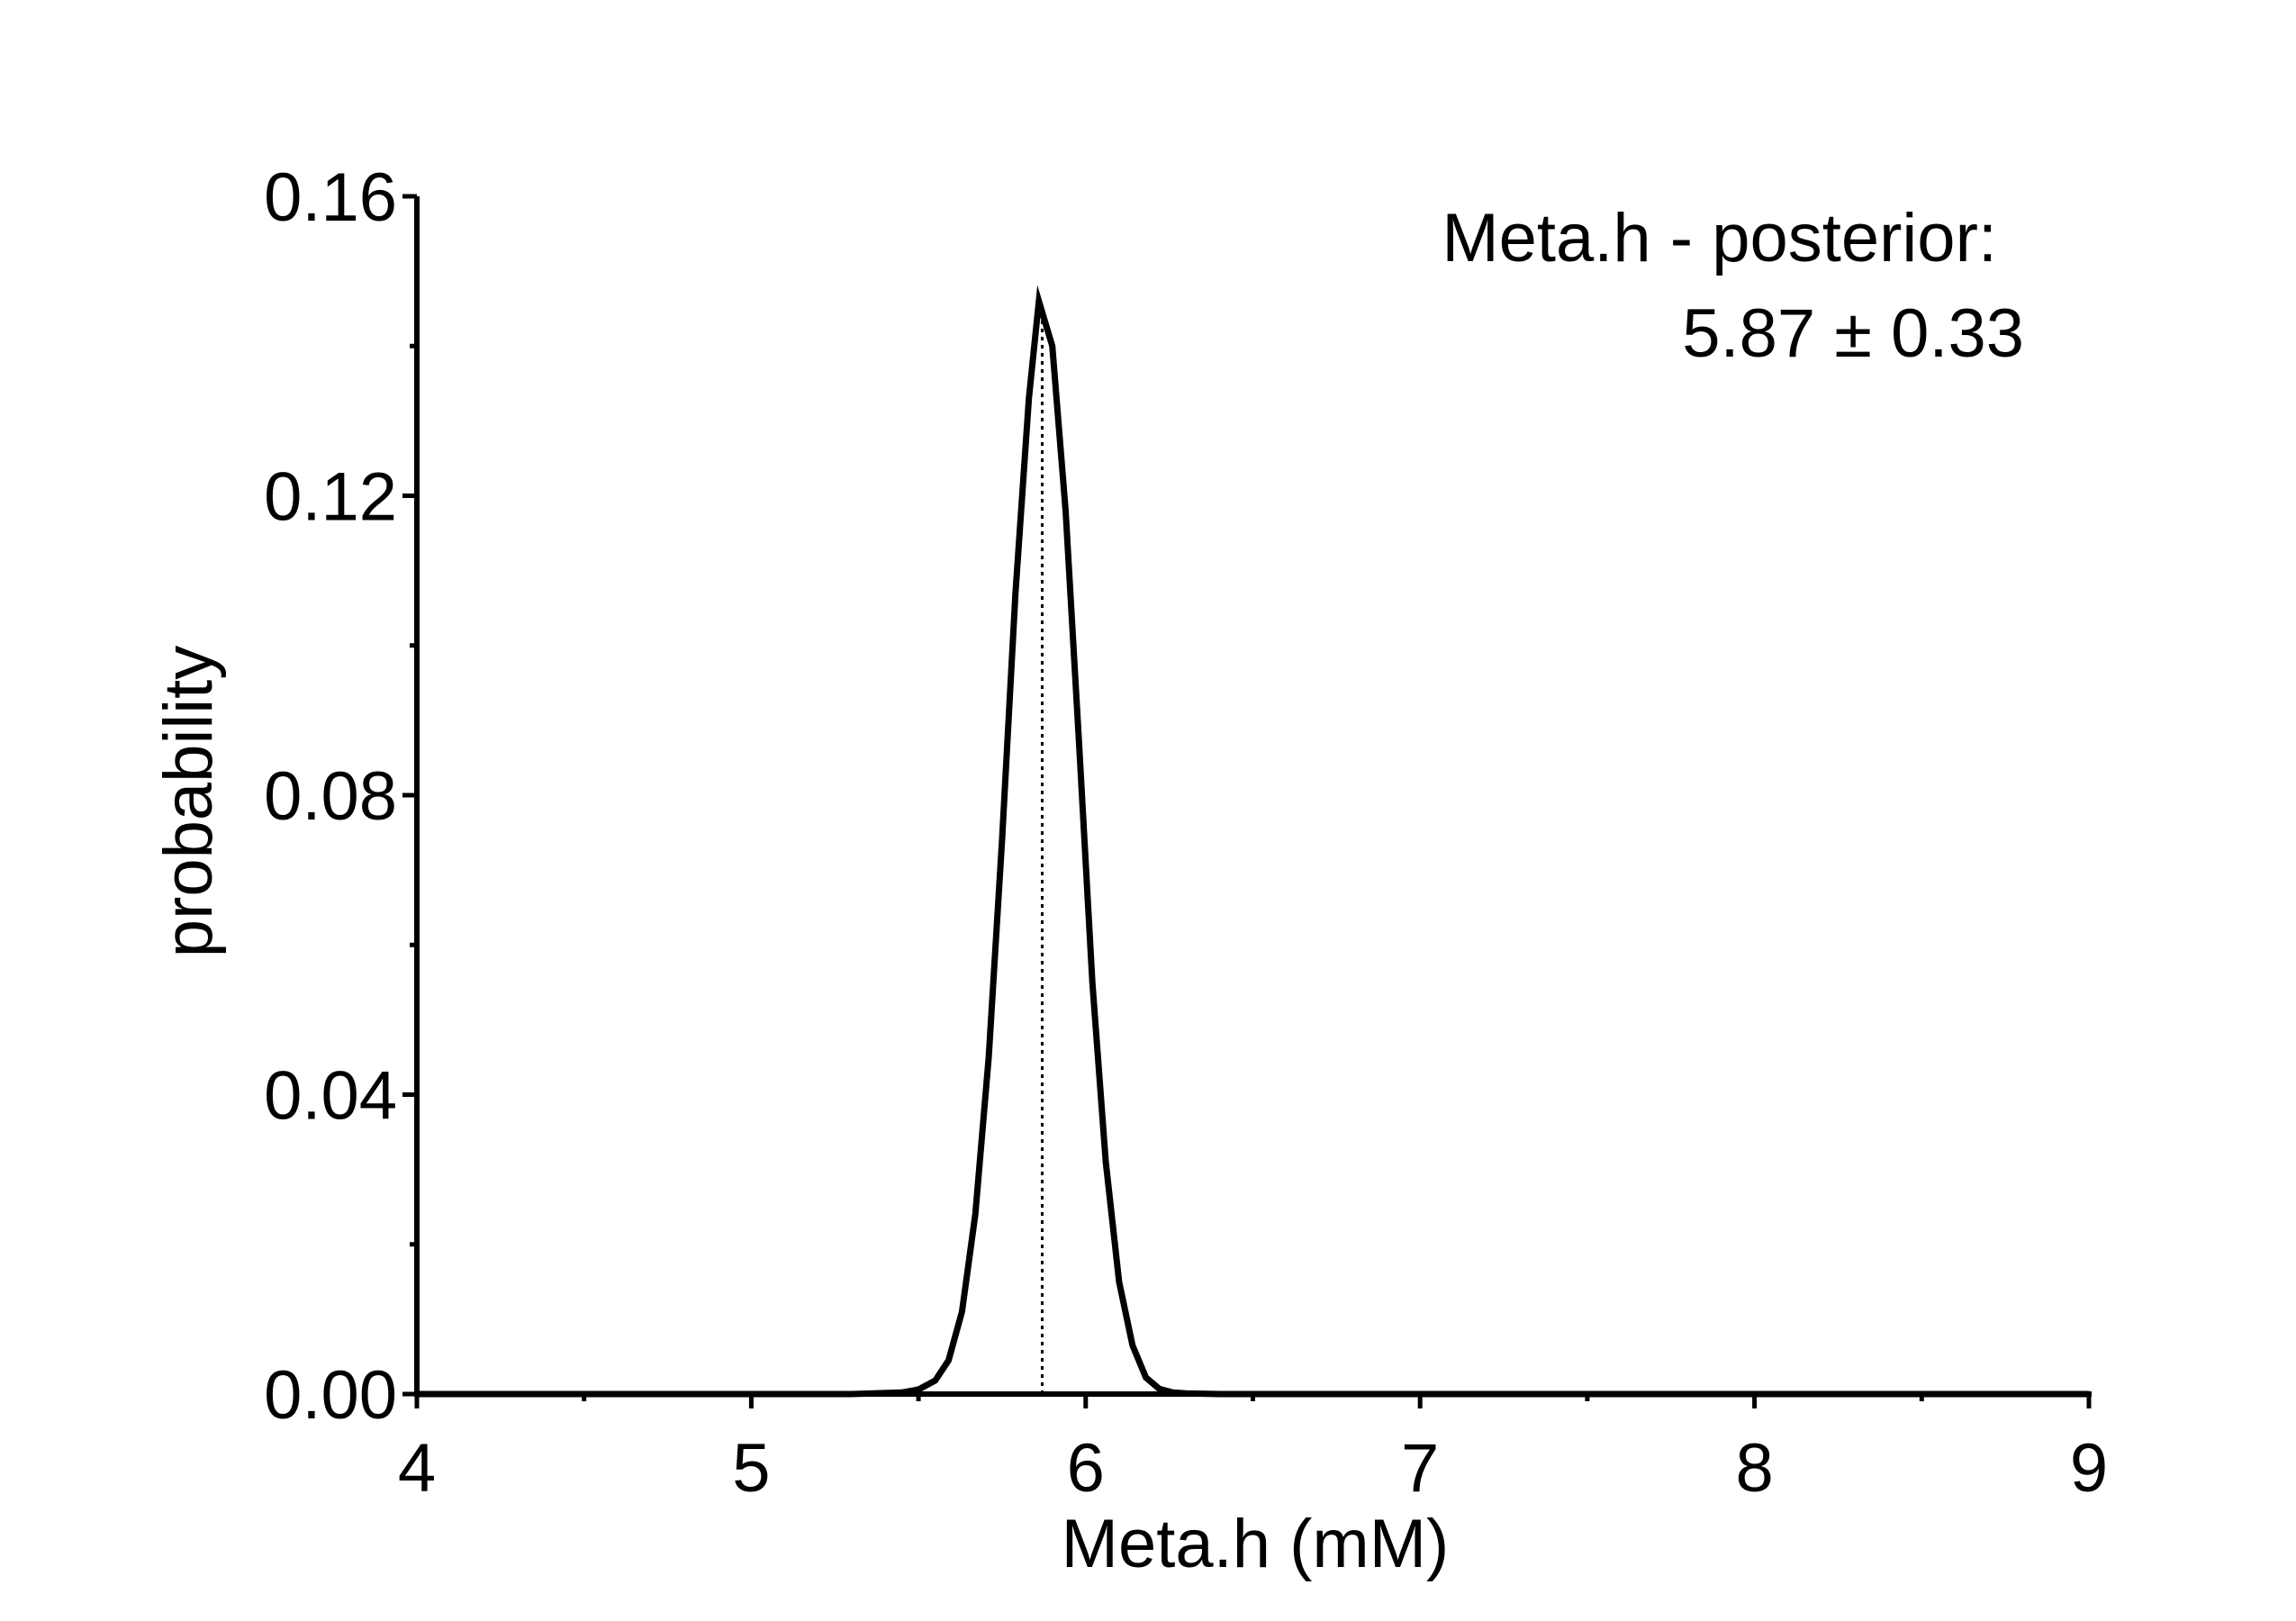 The height and width of the screenshot is (1621, 2296). What do you see at coordinates (751, 1468) in the screenshot?
I see `x-tick-label: 5` at bounding box center [751, 1468].